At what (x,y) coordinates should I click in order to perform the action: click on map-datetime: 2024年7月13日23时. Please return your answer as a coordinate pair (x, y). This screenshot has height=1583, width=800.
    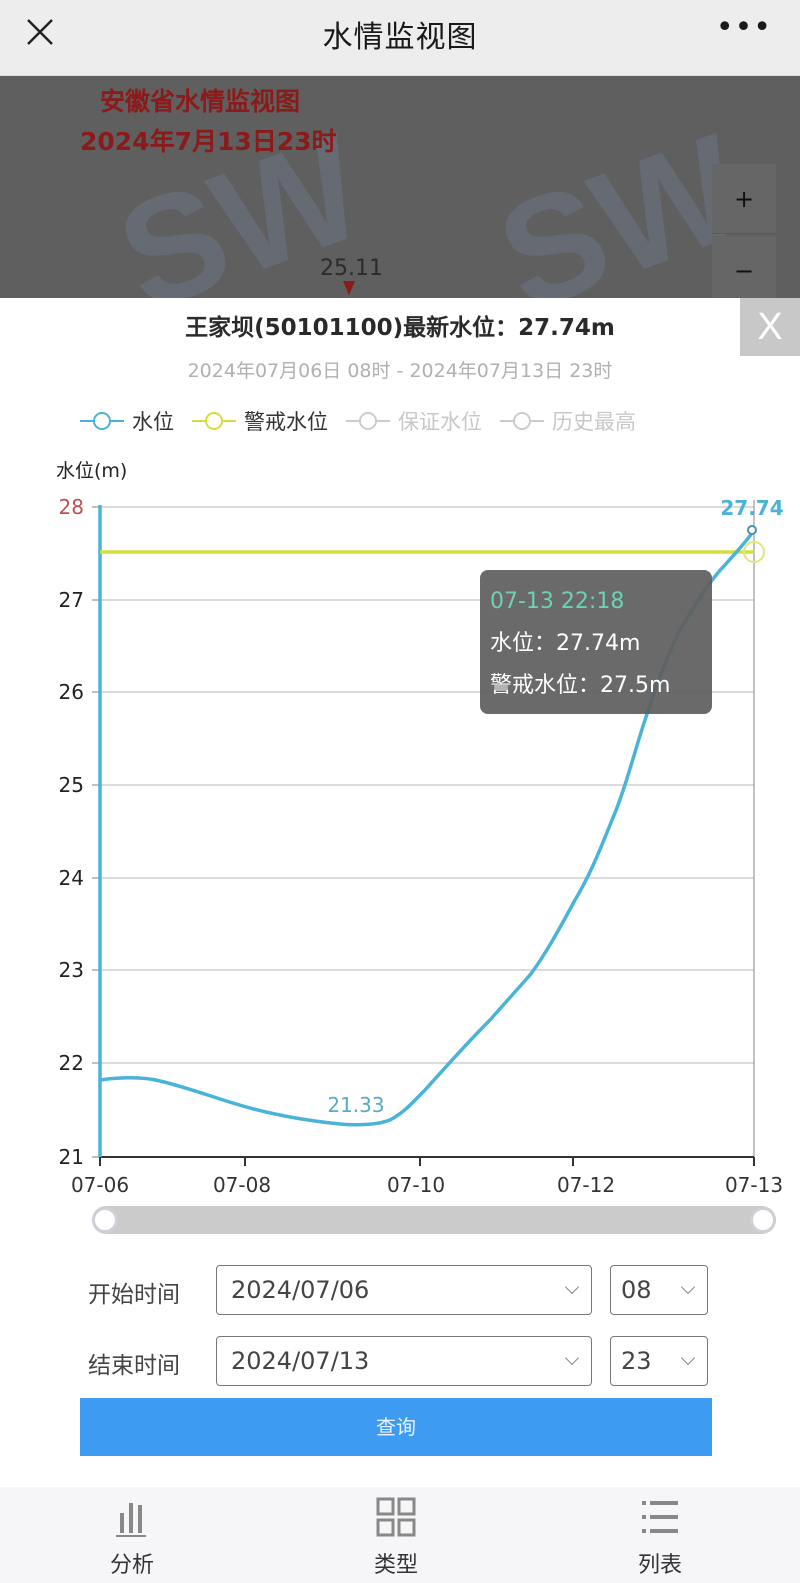
    Looking at the image, I should click on (208, 141).